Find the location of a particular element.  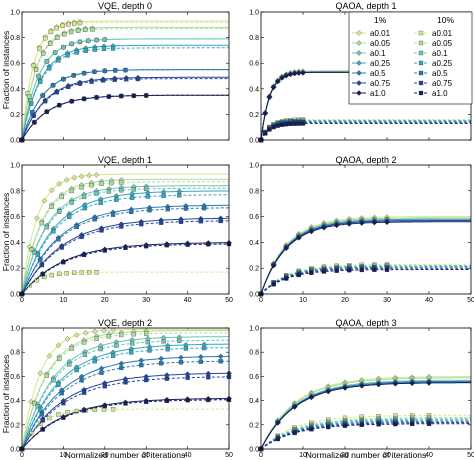

x-axis-label: Normalized number of iterations is located at coordinates (125, 455).